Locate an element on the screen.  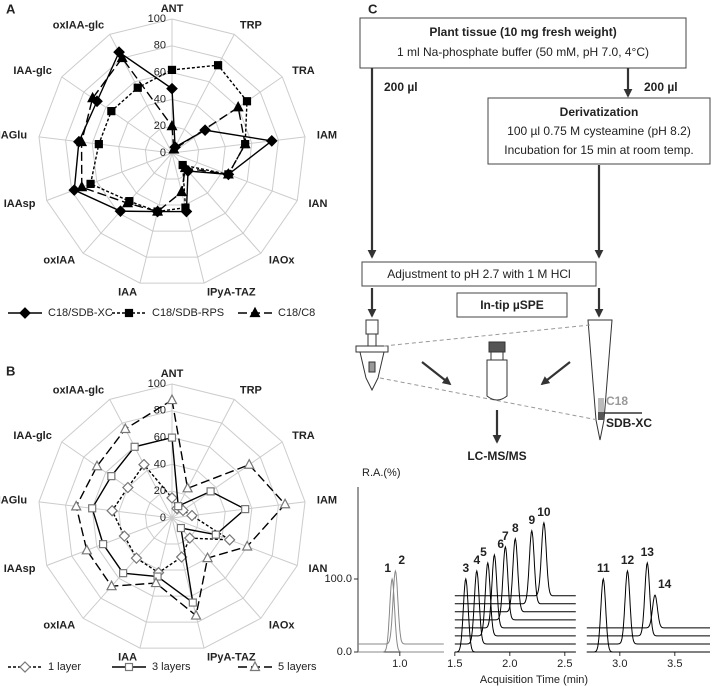
x-axis-label: Acquisition Time (min) is located at coordinates (534, 680).